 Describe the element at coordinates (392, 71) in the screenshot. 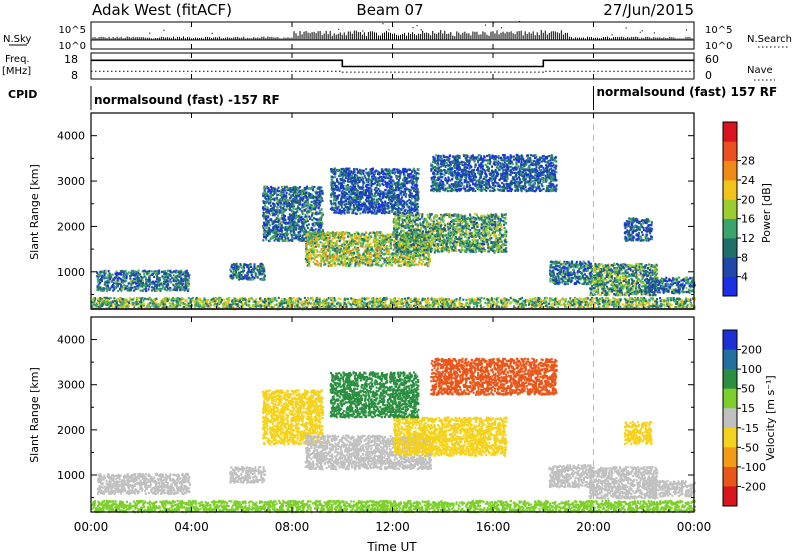

I see `nave-series-line` at that location.